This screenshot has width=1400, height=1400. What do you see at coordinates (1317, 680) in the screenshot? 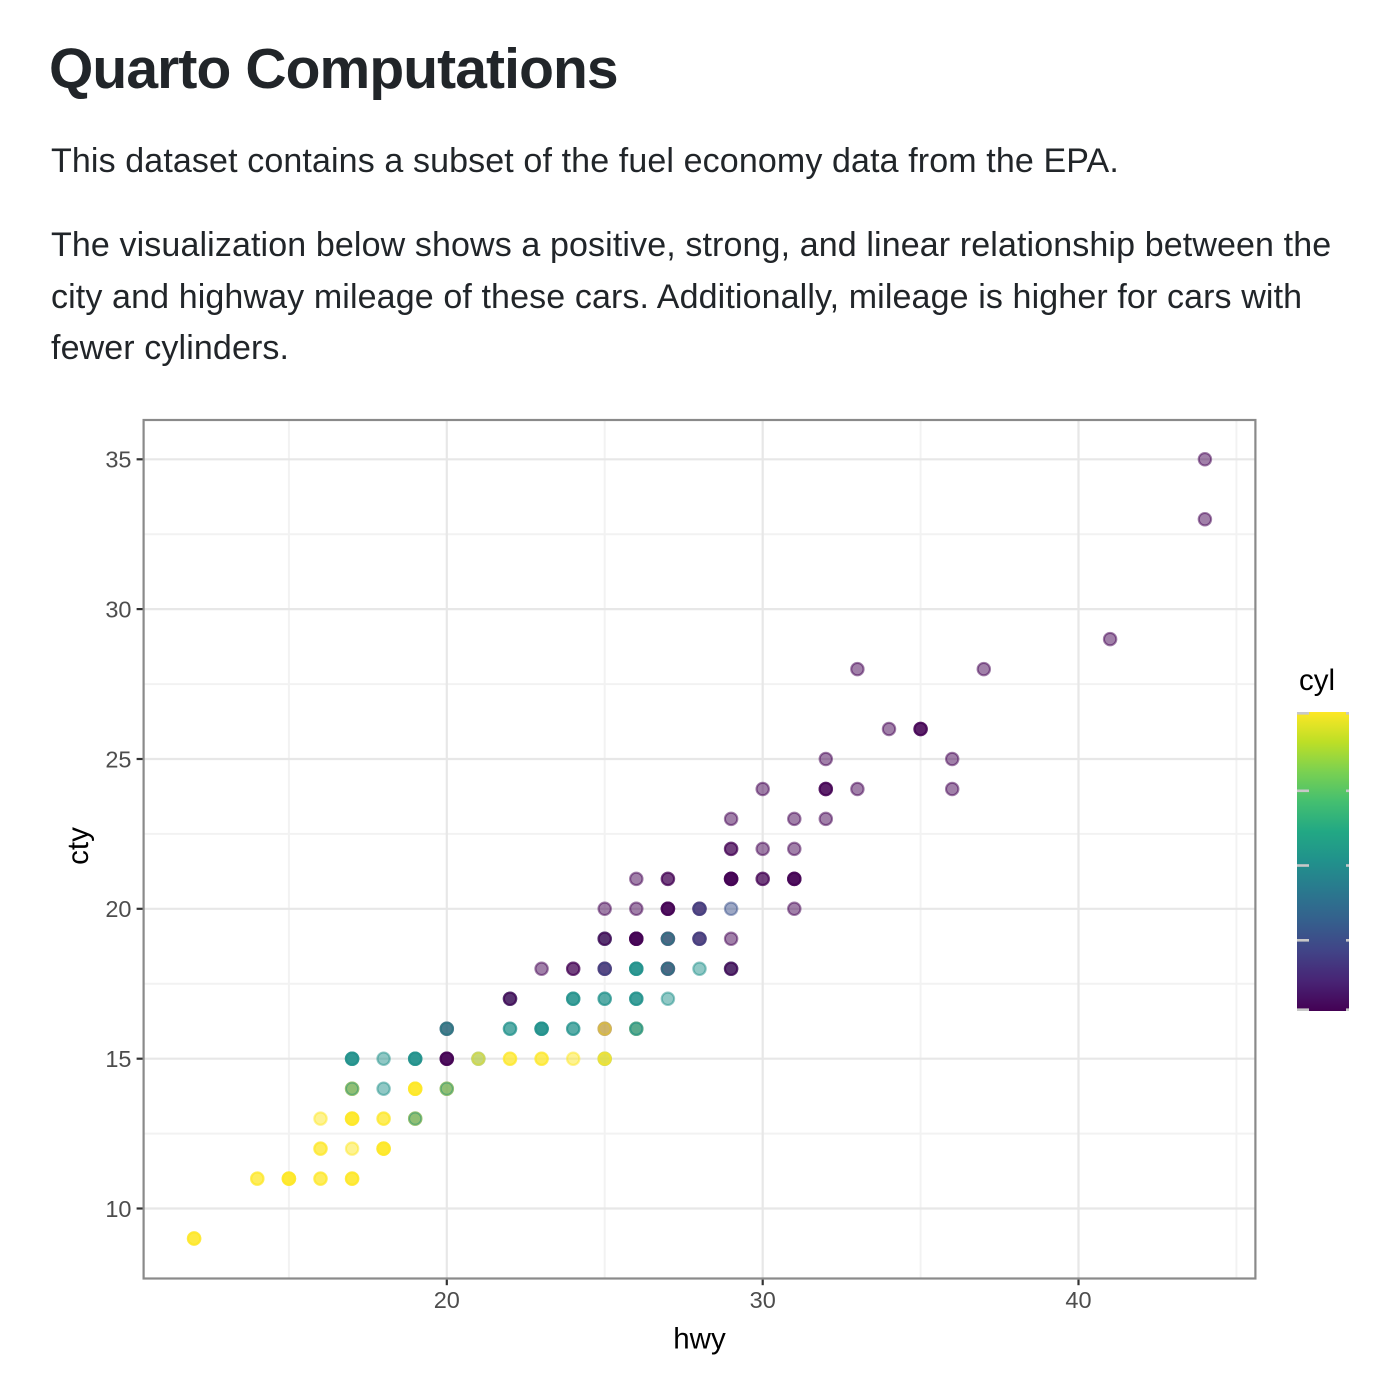
I see `svg-text: cyl` at bounding box center [1317, 680].